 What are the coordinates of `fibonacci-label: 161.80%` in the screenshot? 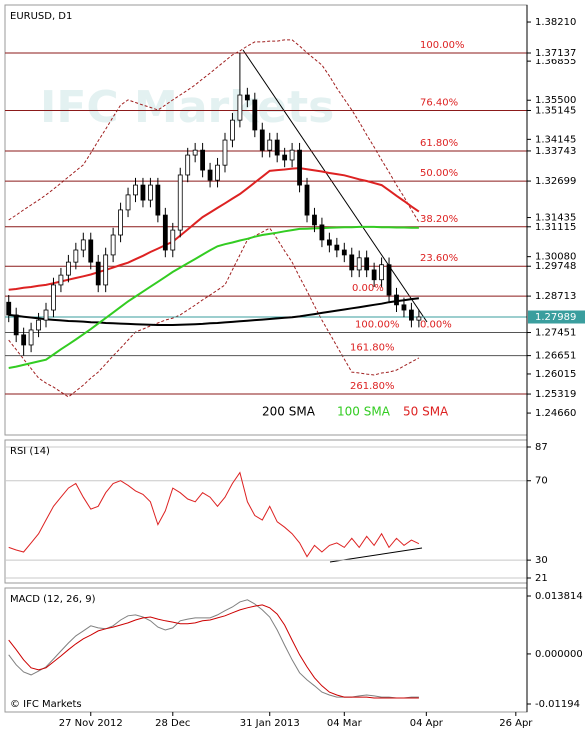 It's located at (372, 348).